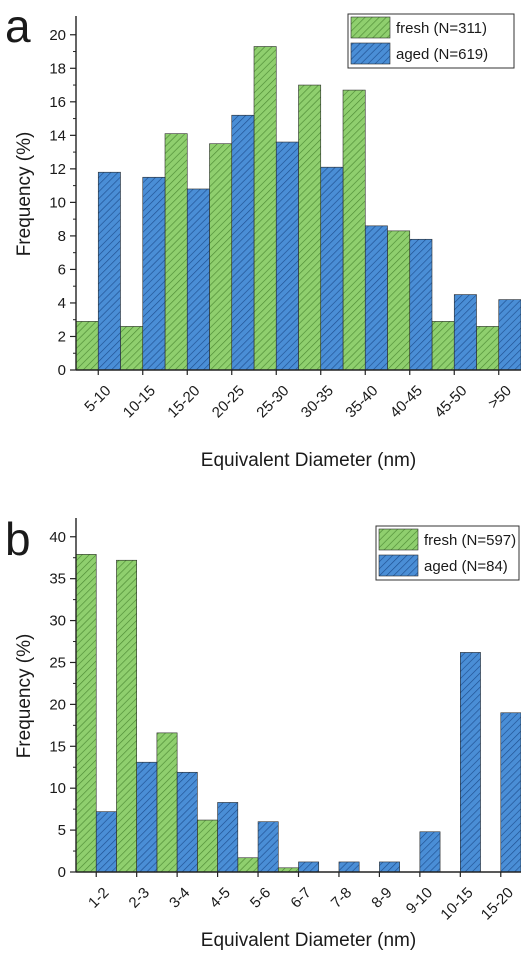 This screenshot has width=521, height=953. I want to click on legend: fresh (N=311) aged (N=619), so click(431, 41).